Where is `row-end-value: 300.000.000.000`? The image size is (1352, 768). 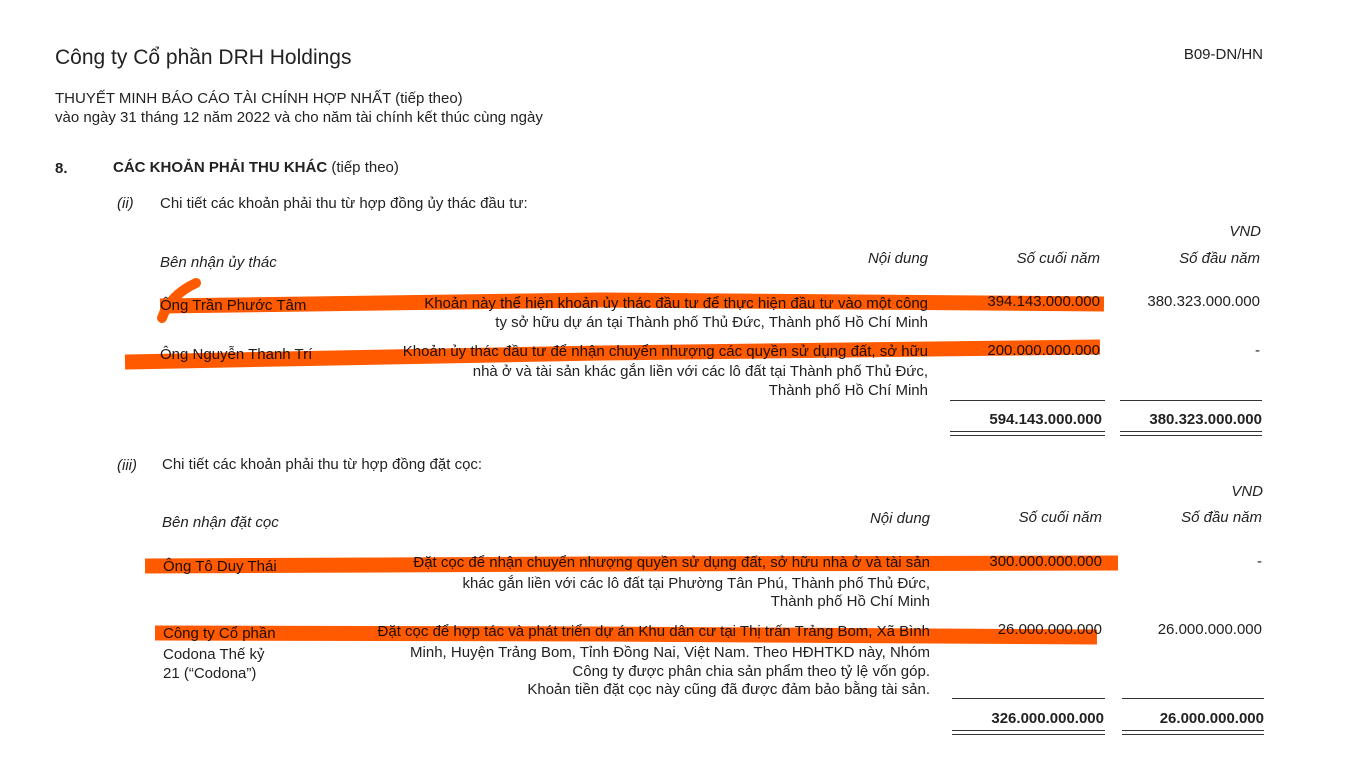
row-end-value: 300.000.000.000 is located at coordinates (1045, 561).